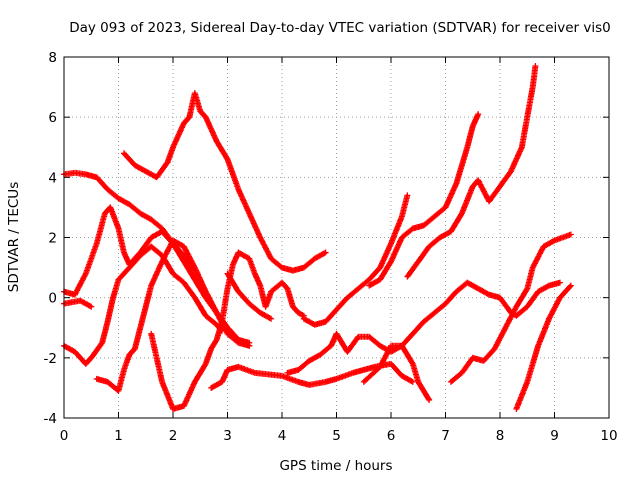  I want to click on x-tick-label: 3, so click(227, 436).